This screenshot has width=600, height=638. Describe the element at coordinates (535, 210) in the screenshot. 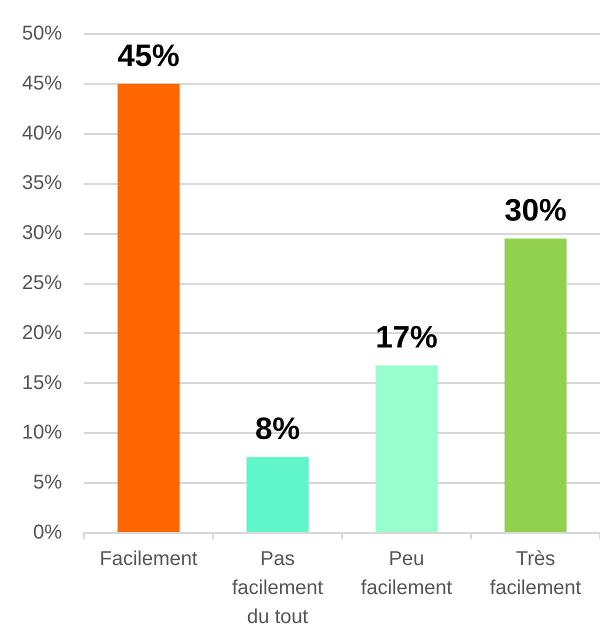

I see `data-label: 30%` at that location.